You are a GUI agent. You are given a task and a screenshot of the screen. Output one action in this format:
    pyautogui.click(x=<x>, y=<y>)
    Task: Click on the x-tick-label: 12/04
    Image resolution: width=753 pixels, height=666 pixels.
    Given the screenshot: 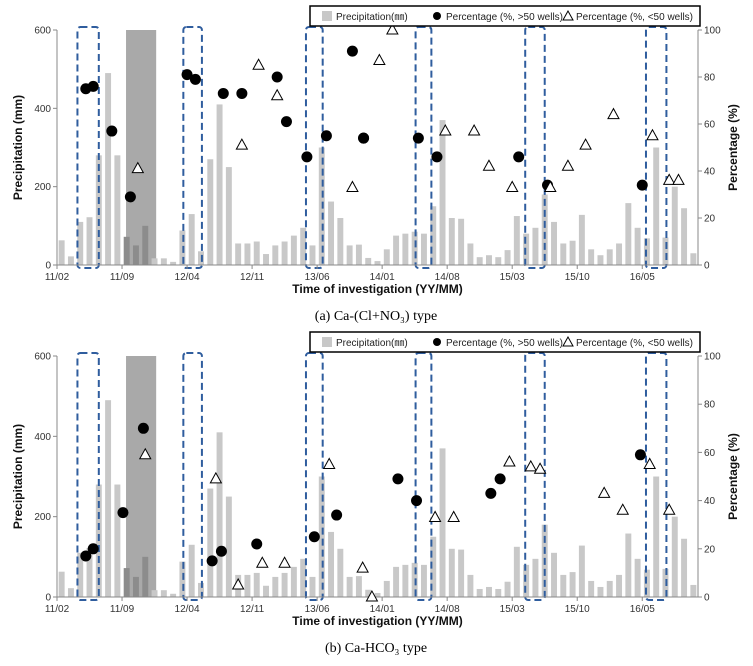 What is the action you would take?
    pyautogui.click(x=187, y=277)
    